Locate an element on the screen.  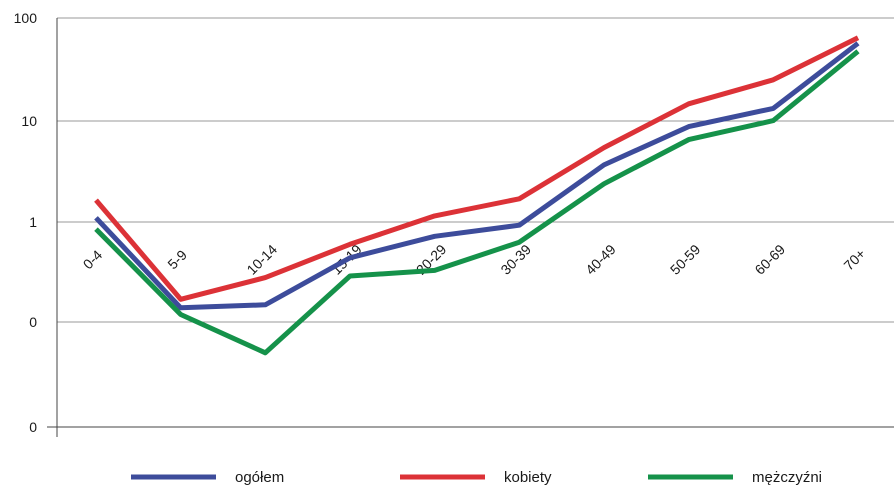
y-tick-label: 1 is located at coordinates (33, 222).